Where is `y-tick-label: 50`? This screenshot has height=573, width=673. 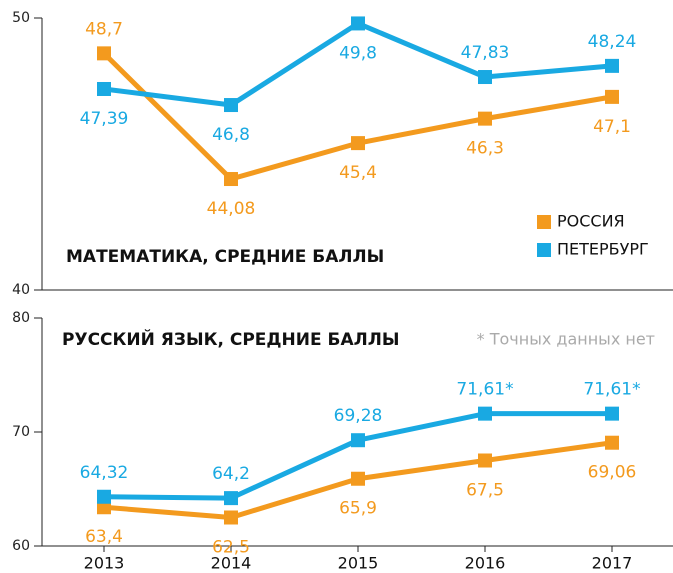 y-tick-label: 50 is located at coordinates (21, 18).